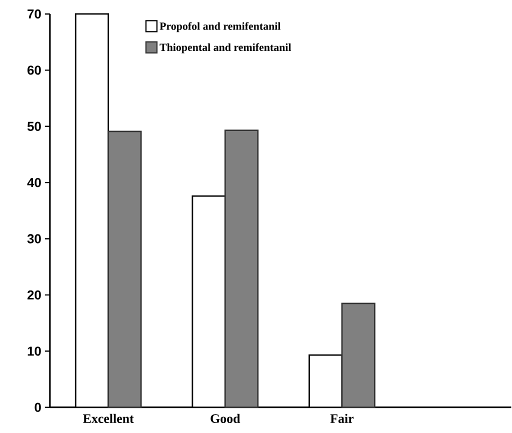  Describe the element at coordinates (220, 27) in the screenshot. I see `legend-label: Propofol and remifentanil` at that location.